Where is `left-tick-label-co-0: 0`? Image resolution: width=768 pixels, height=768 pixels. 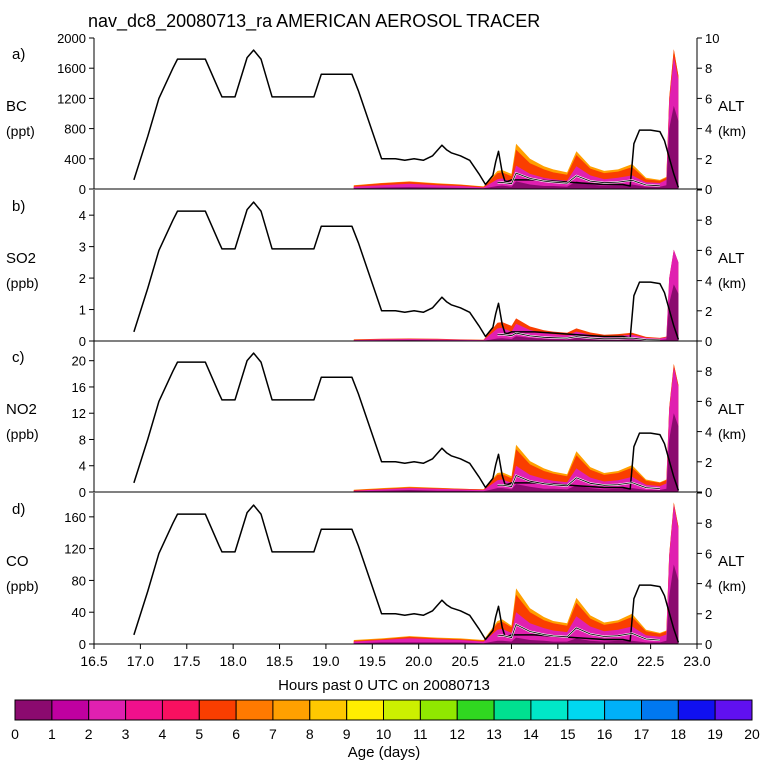
left-tick-label-co-0: 0 is located at coordinates (82, 644).